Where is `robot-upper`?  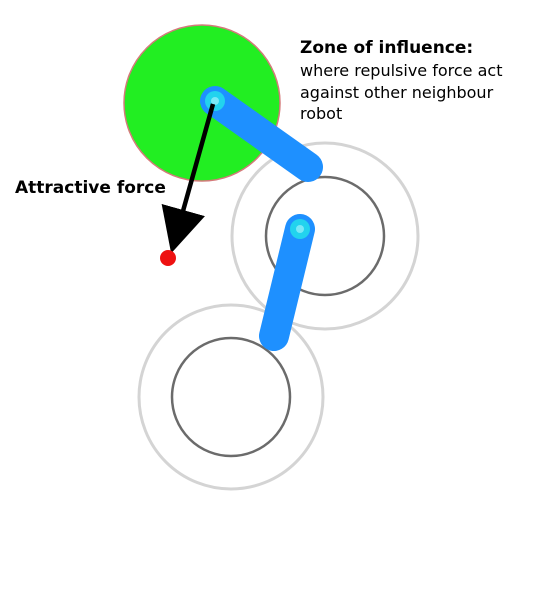 robot-upper is located at coordinates (325, 236).